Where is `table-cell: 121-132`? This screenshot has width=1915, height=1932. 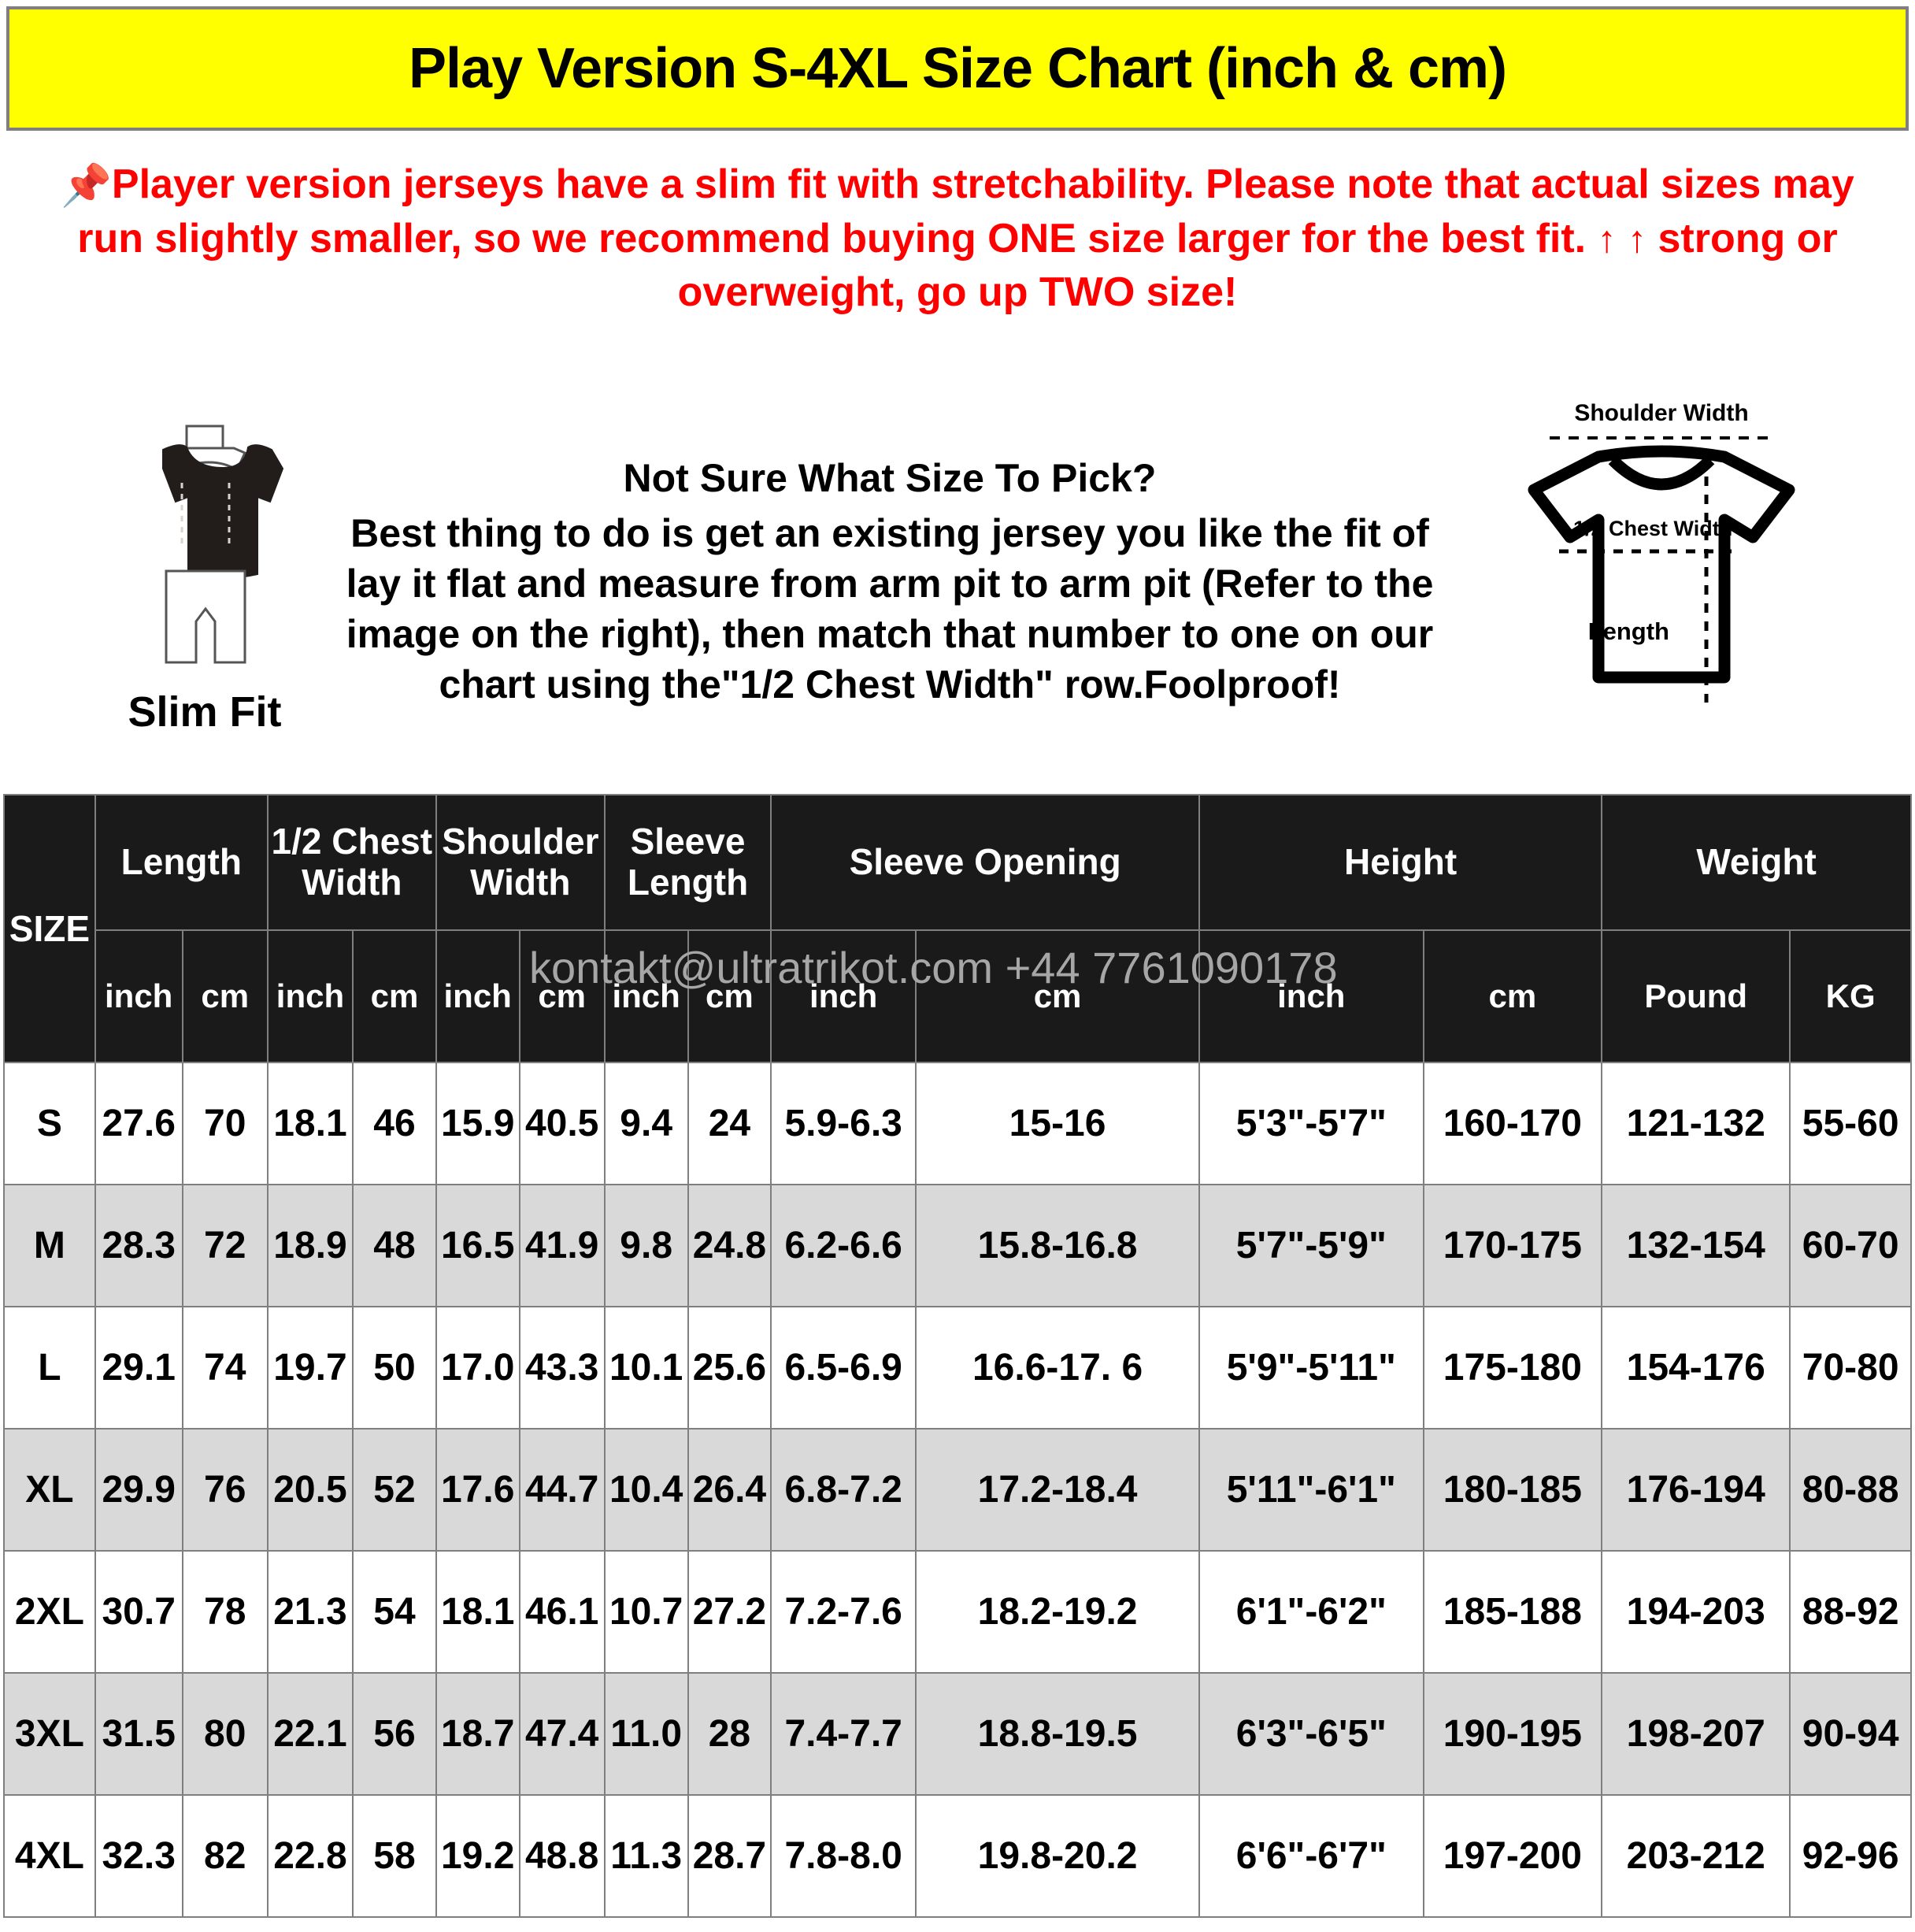
table-cell: 121-132 is located at coordinates (1696, 1123).